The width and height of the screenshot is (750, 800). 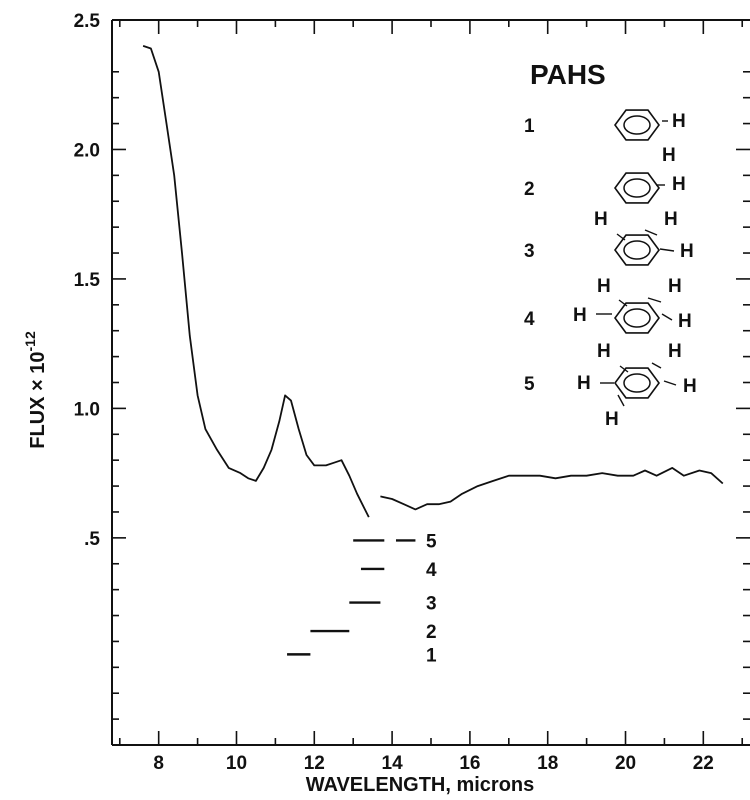 What do you see at coordinates (92, 539) in the screenshot?
I see `y-tick-label: .5` at bounding box center [92, 539].